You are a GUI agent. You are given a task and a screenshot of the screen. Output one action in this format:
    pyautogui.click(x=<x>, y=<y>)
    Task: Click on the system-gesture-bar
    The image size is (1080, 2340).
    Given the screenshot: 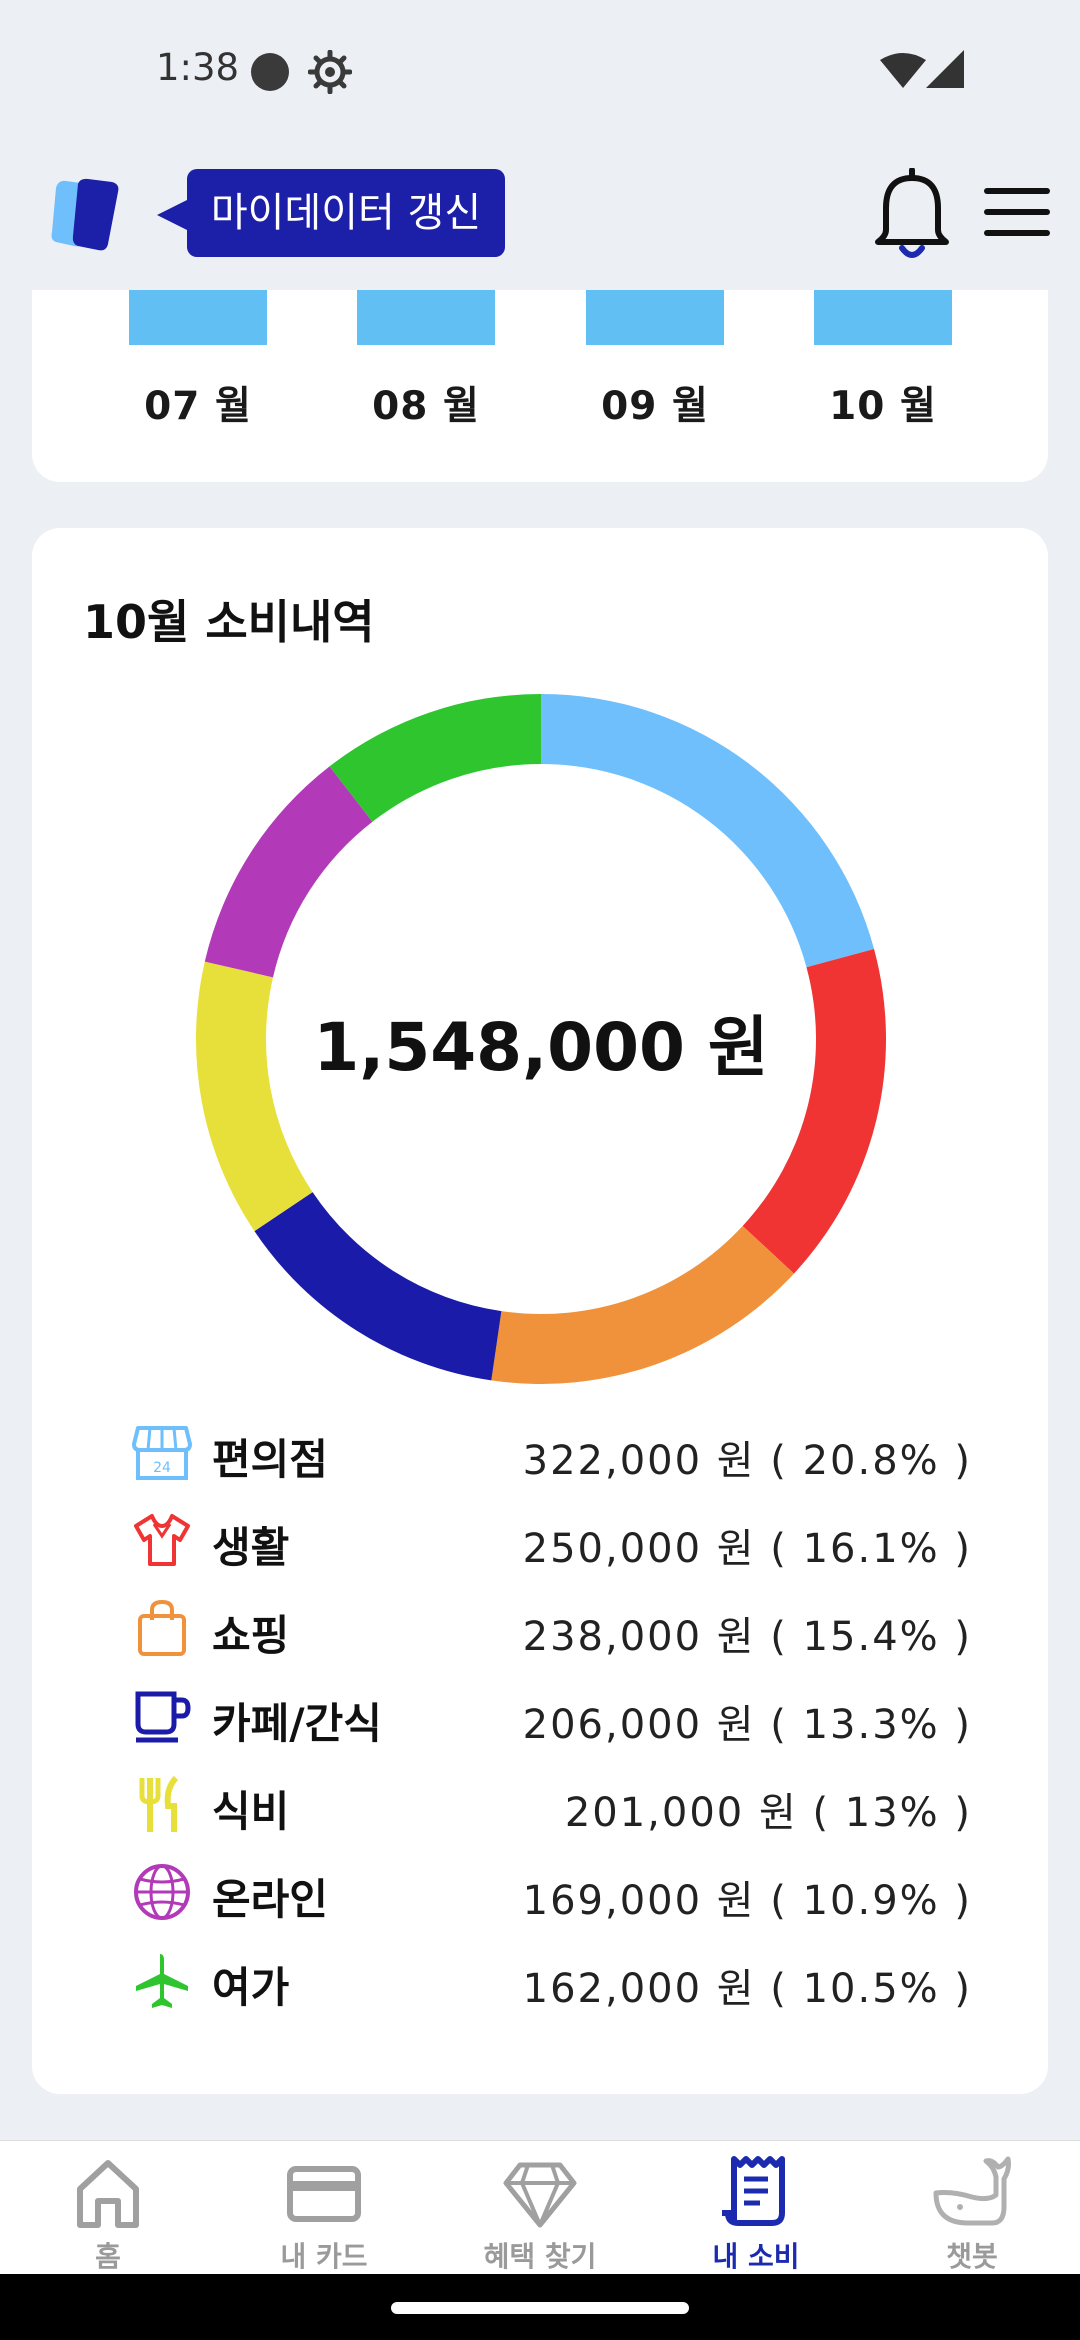 What is the action you would take?
    pyautogui.click(x=540, y=2307)
    